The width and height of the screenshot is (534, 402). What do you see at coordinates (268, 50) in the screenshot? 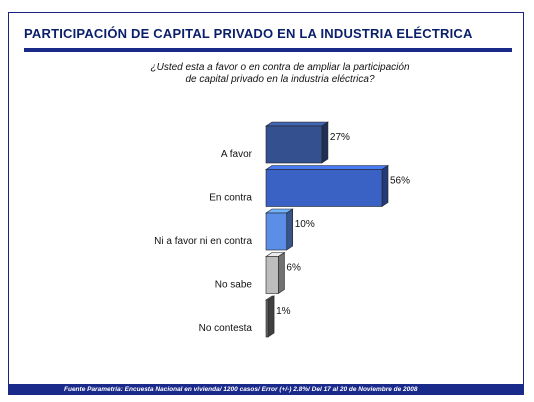
I see `title-underline` at bounding box center [268, 50].